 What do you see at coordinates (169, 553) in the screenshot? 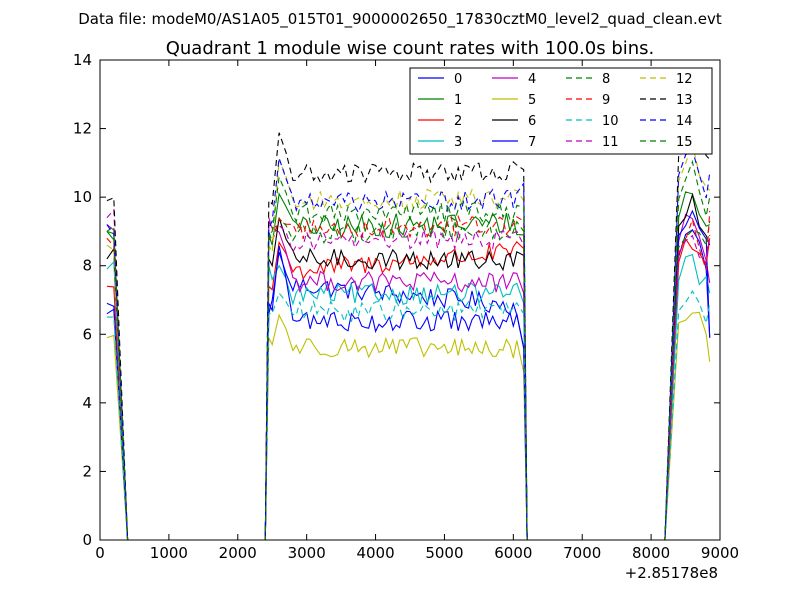
I see `x-tick-label: 1000` at bounding box center [169, 553].